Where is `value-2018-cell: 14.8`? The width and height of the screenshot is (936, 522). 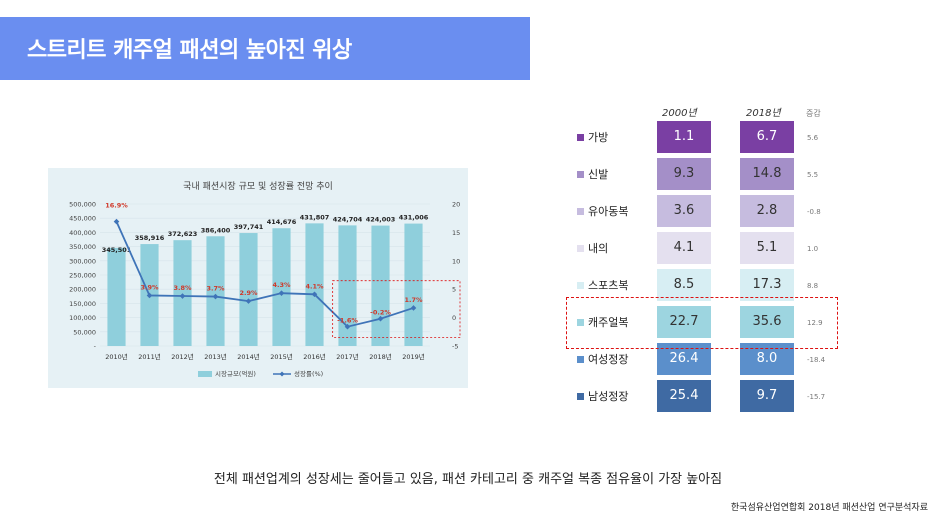 value-2018-cell: 14.8 is located at coordinates (767, 174).